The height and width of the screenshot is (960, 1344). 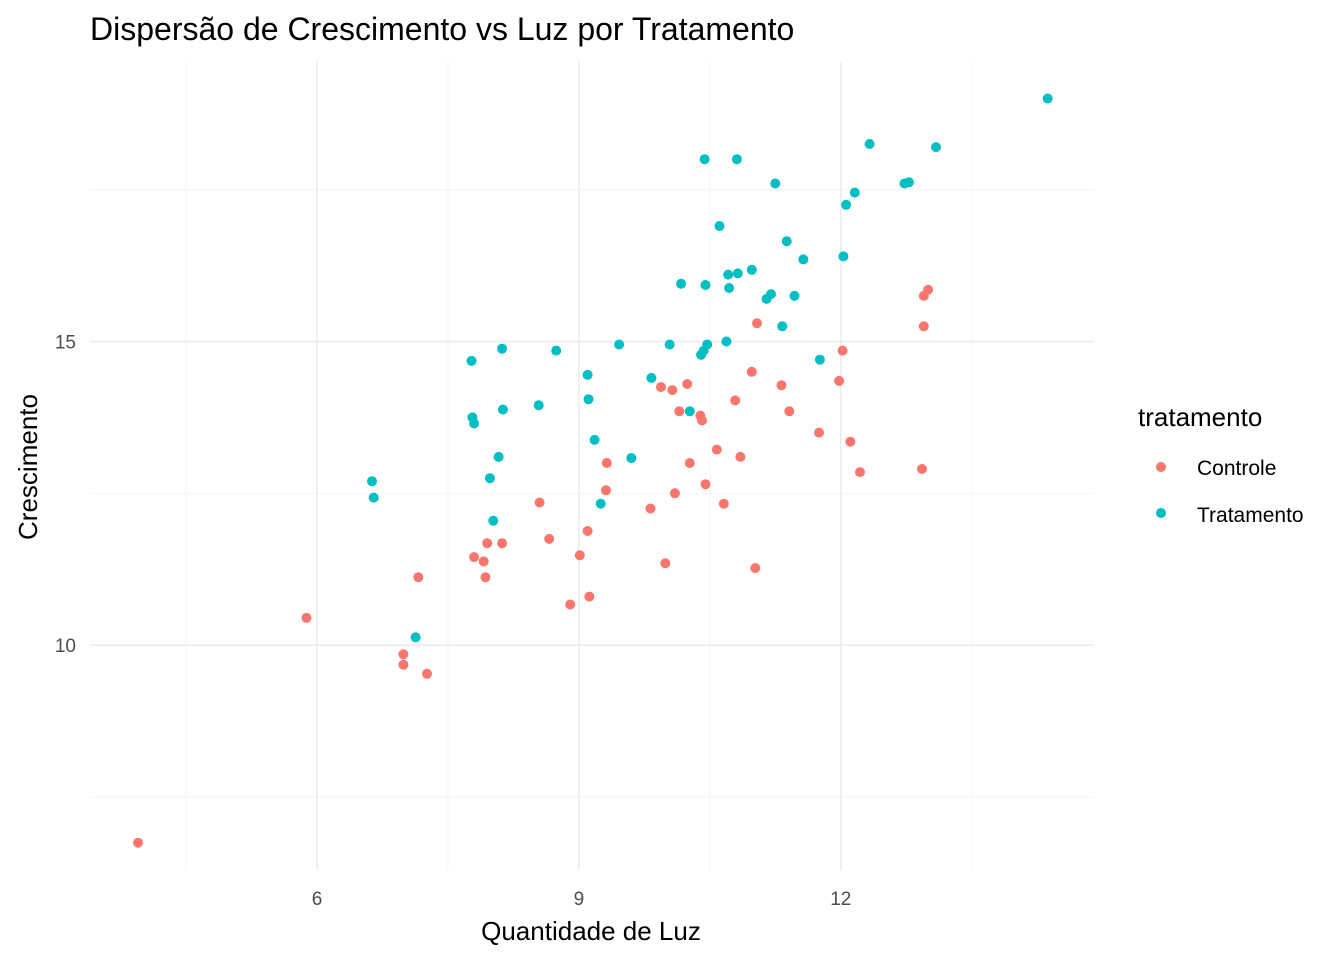 I want to click on x-axis-title: Quantidade de Luz, so click(x=591, y=931).